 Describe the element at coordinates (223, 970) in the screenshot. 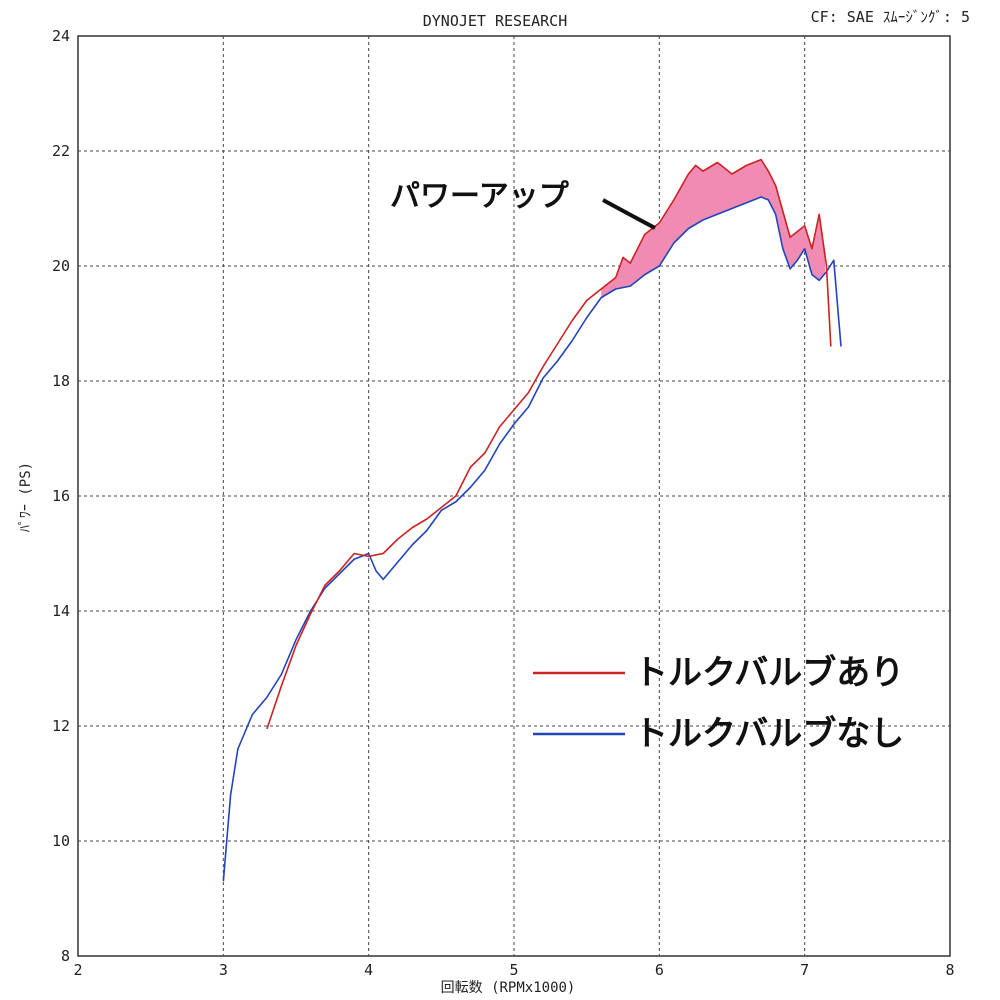

I see `x-tick-label: 3` at that location.